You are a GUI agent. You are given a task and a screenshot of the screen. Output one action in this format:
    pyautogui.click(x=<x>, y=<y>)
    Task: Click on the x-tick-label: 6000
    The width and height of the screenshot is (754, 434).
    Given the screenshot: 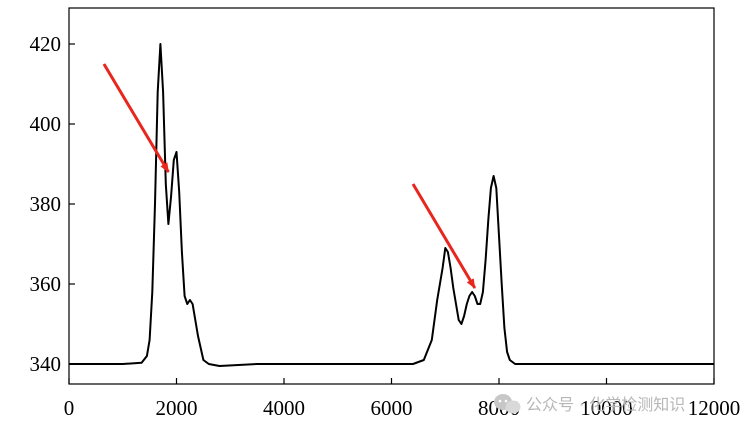 What is the action you would take?
    pyautogui.click(x=392, y=408)
    